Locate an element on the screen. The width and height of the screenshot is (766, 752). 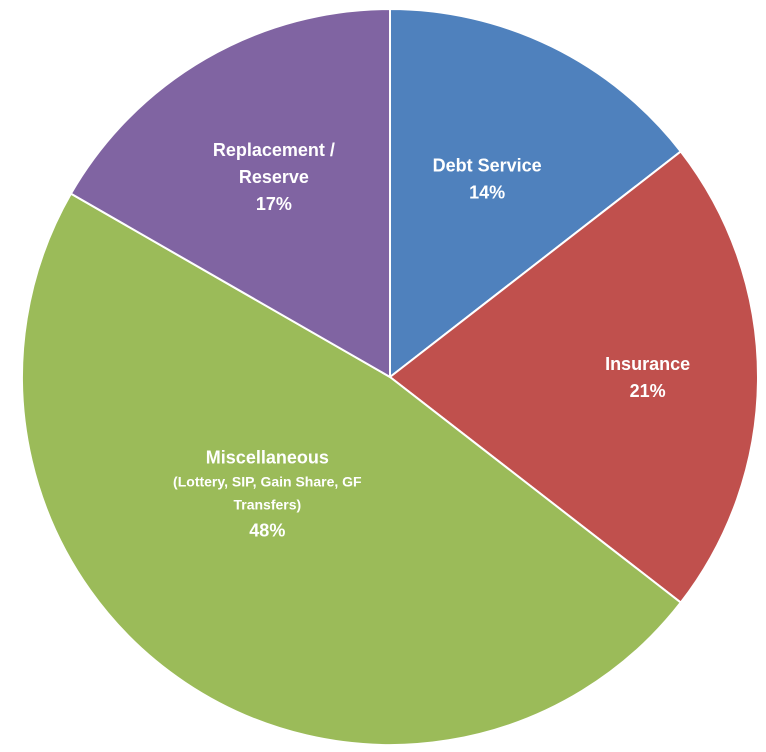
slice-label-text-replacement-reserve: Reserve is located at coordinates (274, 177).